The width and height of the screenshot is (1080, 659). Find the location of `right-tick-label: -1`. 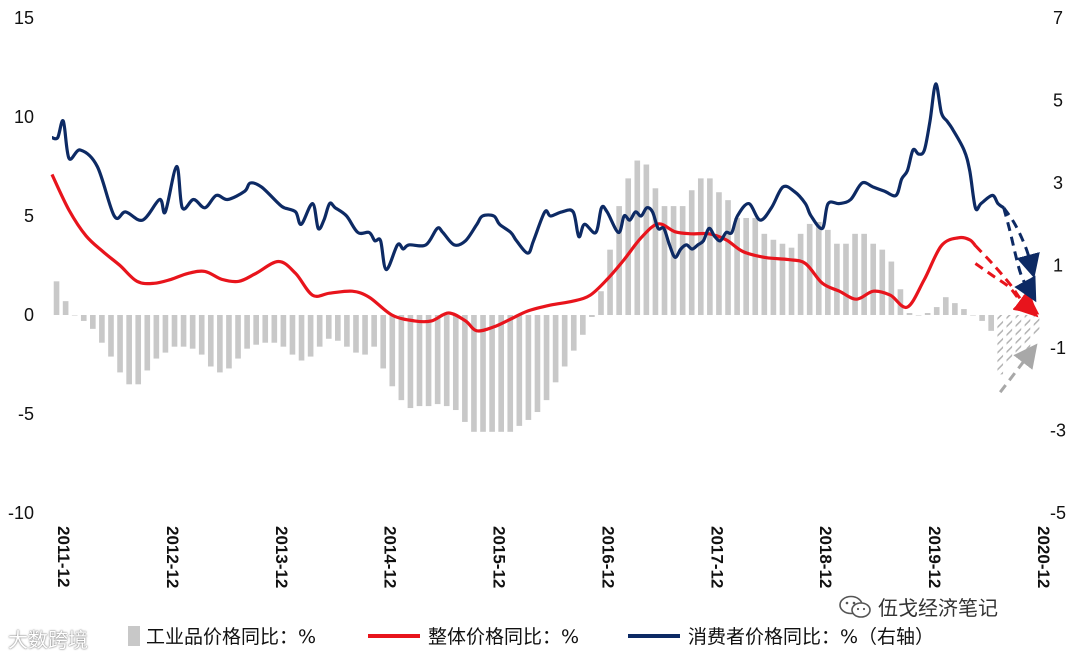

right-tick-label: -1 is located at coordinates (1058, 348).